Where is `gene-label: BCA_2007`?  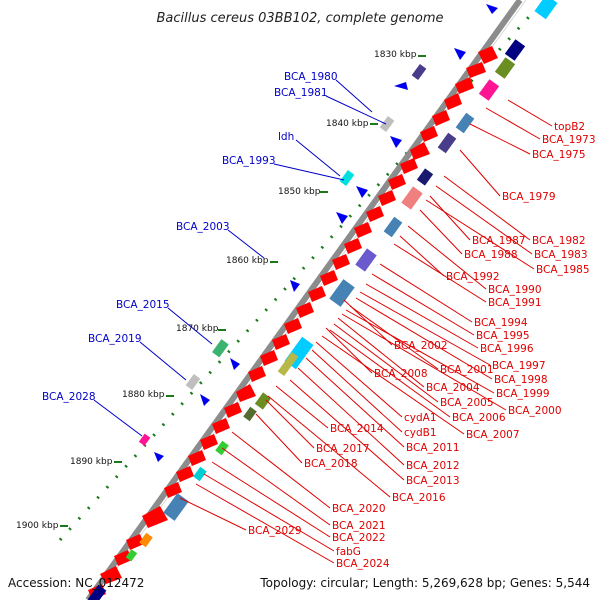
gene-label: BCA_2007 is located at coordinates (493, 435).